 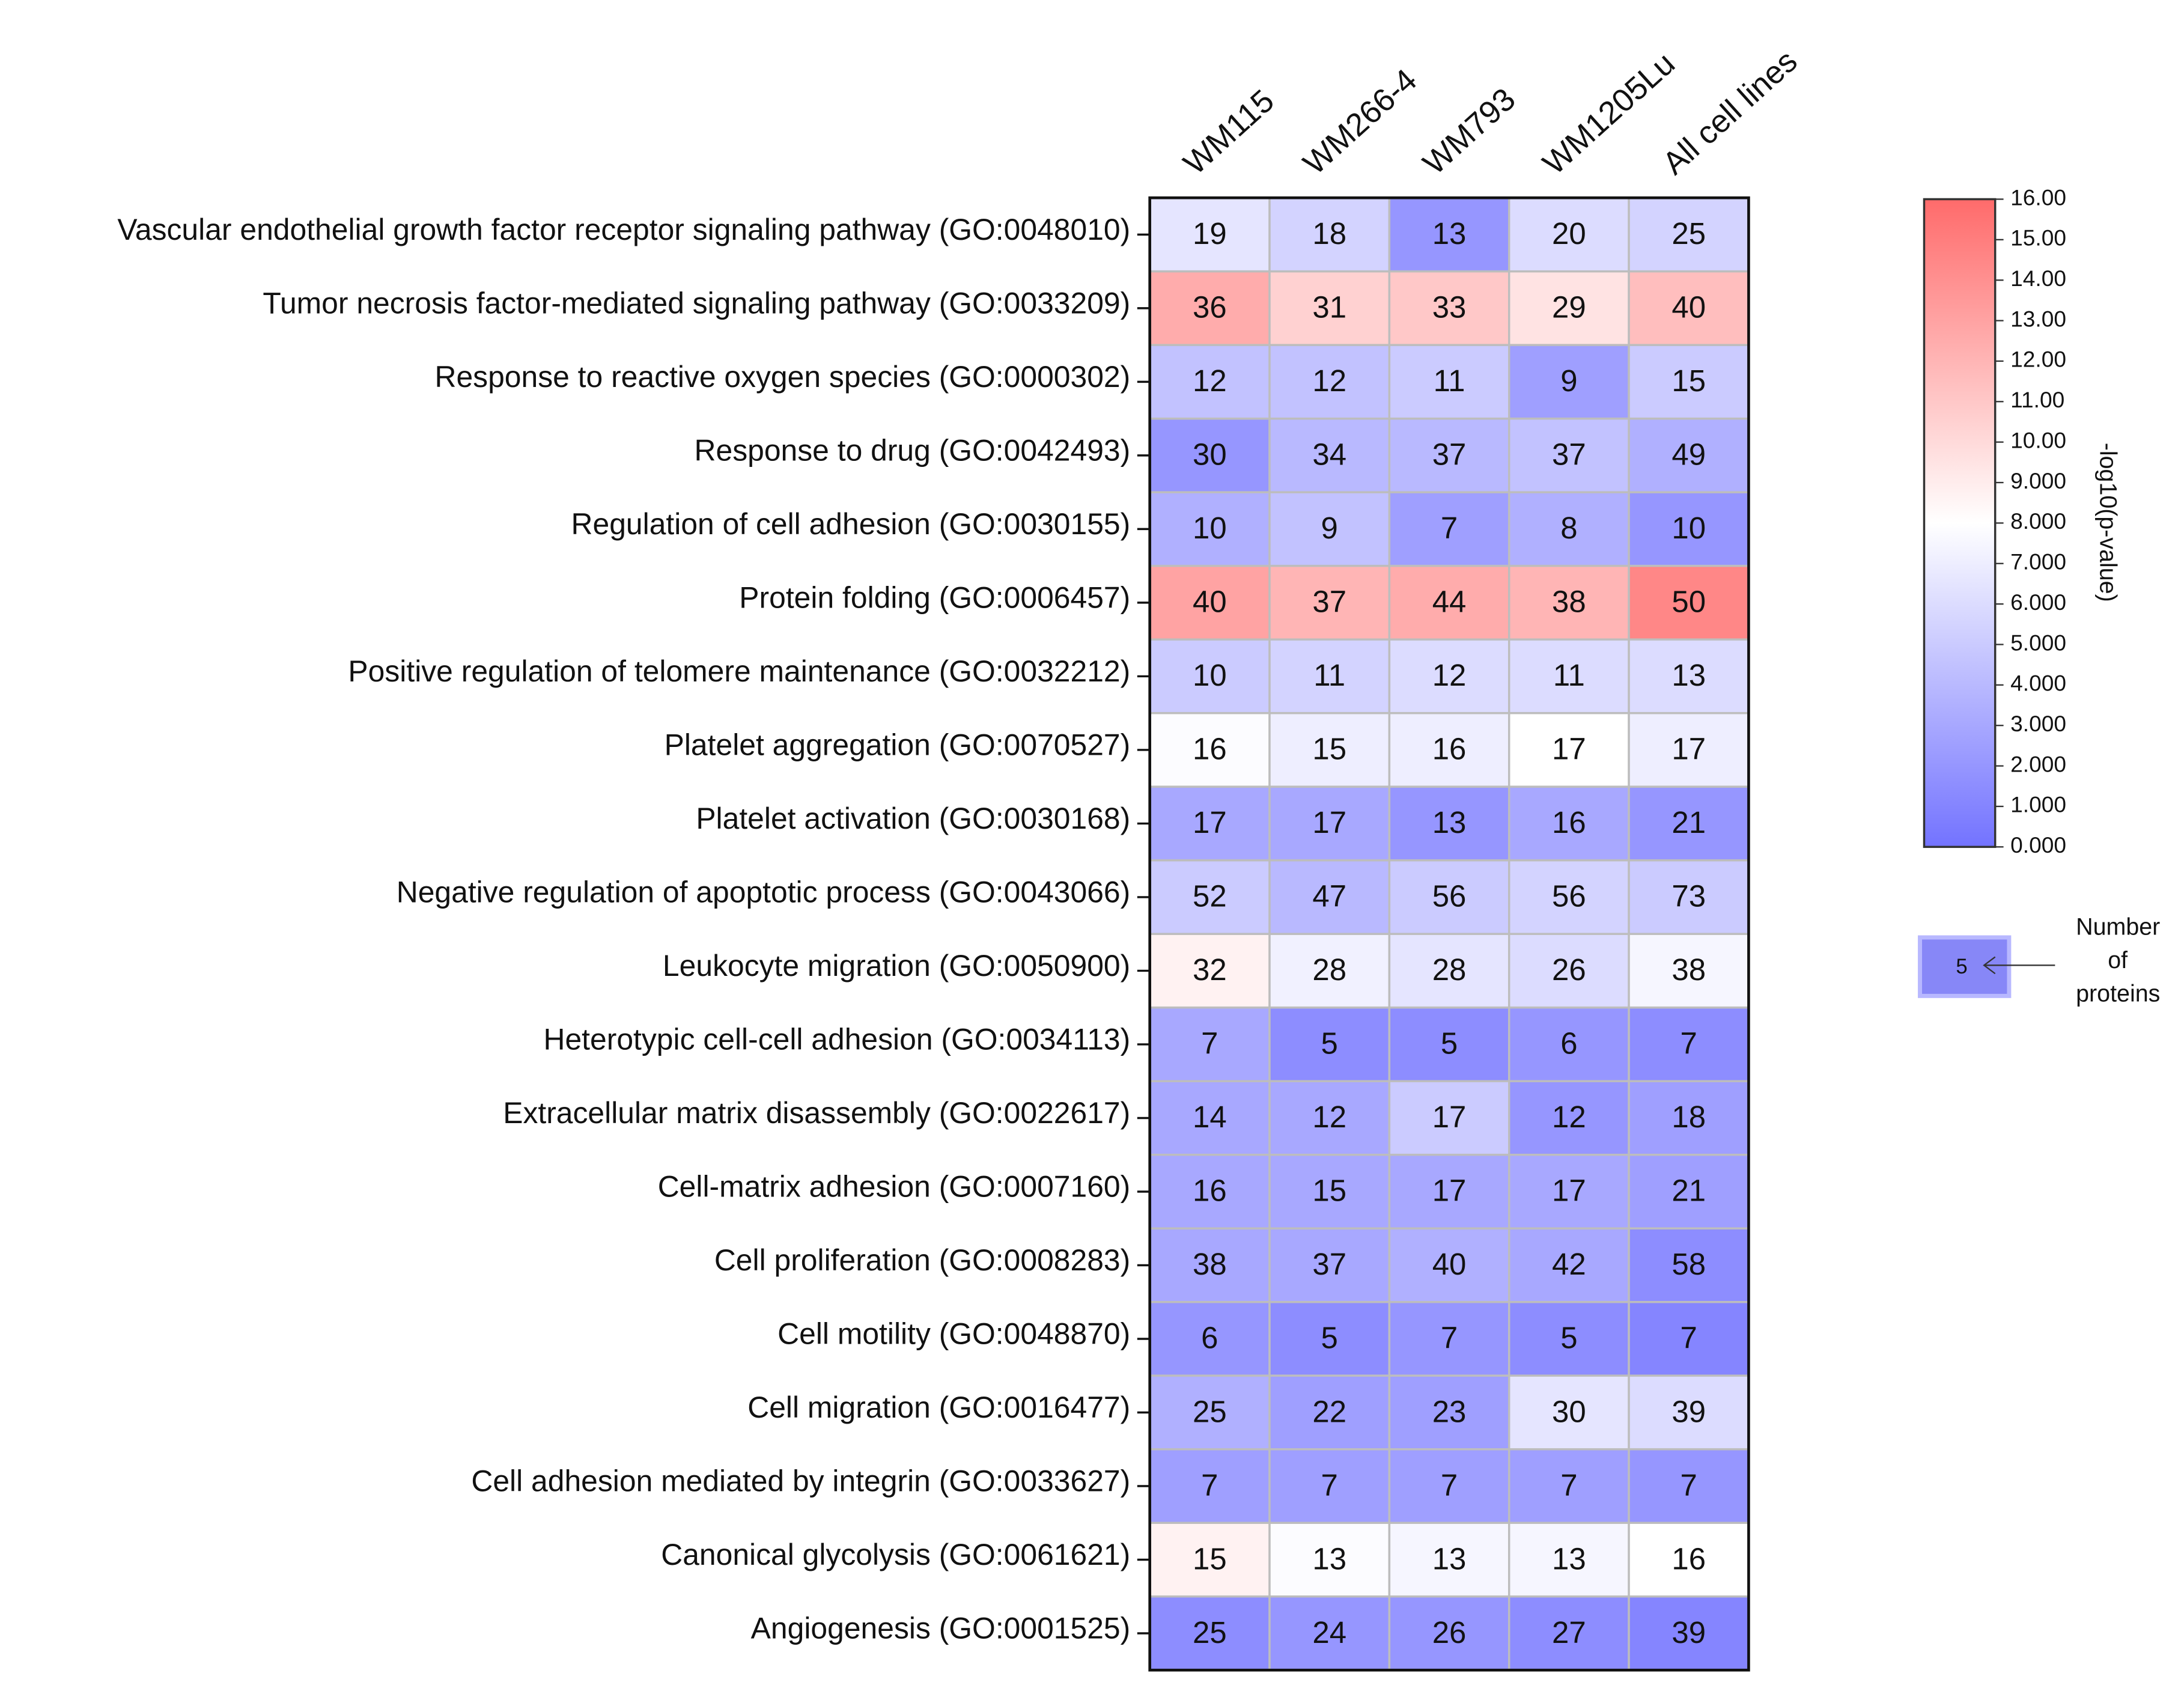 I want to click on colorbar-tick-label: 3.000, so click(x=2038, y=723).